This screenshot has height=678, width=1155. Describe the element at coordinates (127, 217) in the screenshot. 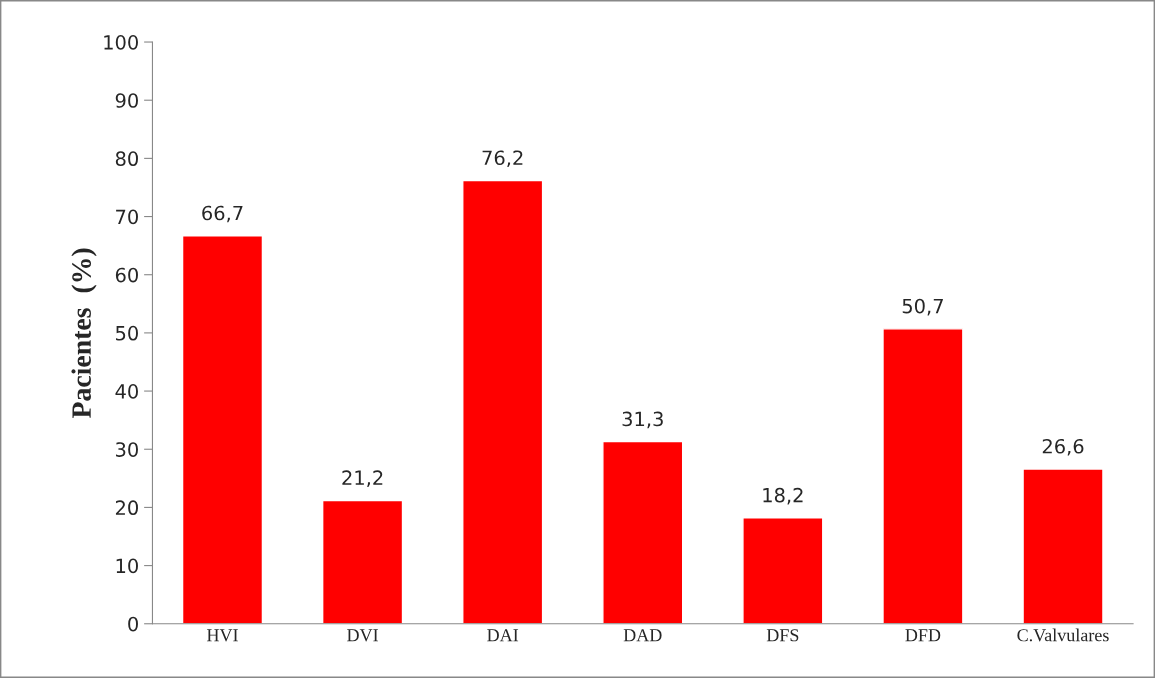

I see `y-tick-label: 70` at that location.